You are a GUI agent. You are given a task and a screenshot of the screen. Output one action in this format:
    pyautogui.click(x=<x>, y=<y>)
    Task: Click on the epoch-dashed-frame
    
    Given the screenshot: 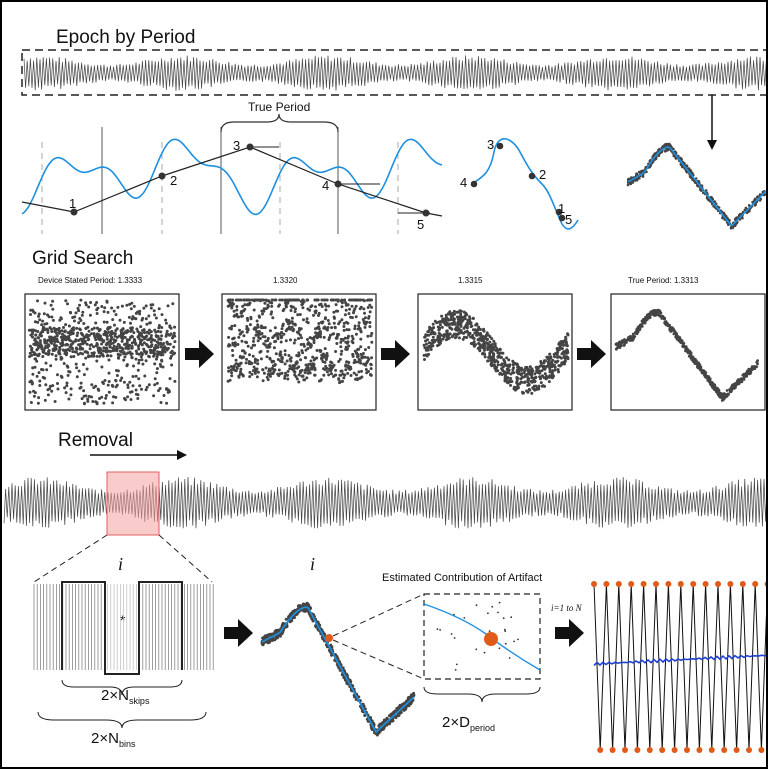 What is the action you would take?
    pyautogui.click(x=393, y=72)
    